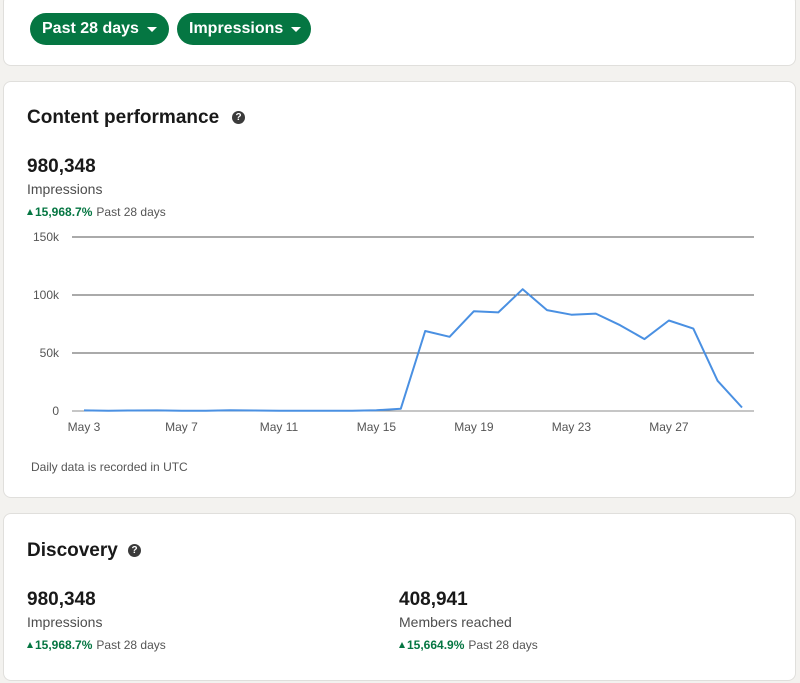 The height and width of the screenshot is (683, 800). I want to click on discovery-impressions-value: 980,348, so click(61, 599).